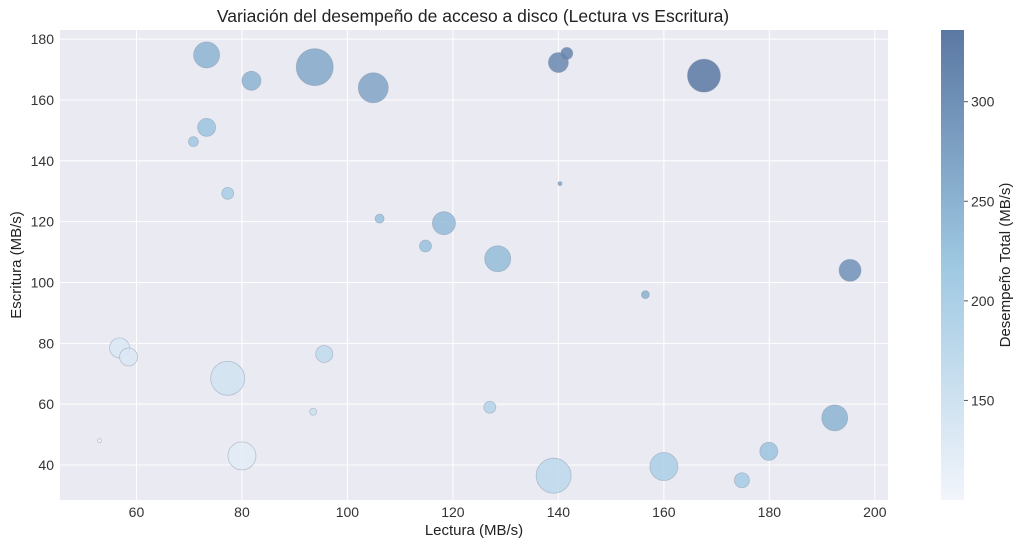 This screenshot has width=1023, height=548. Describe the element at coordinates (137, 512) in the screenshot. I see `x-tick-label: 60` at that location.